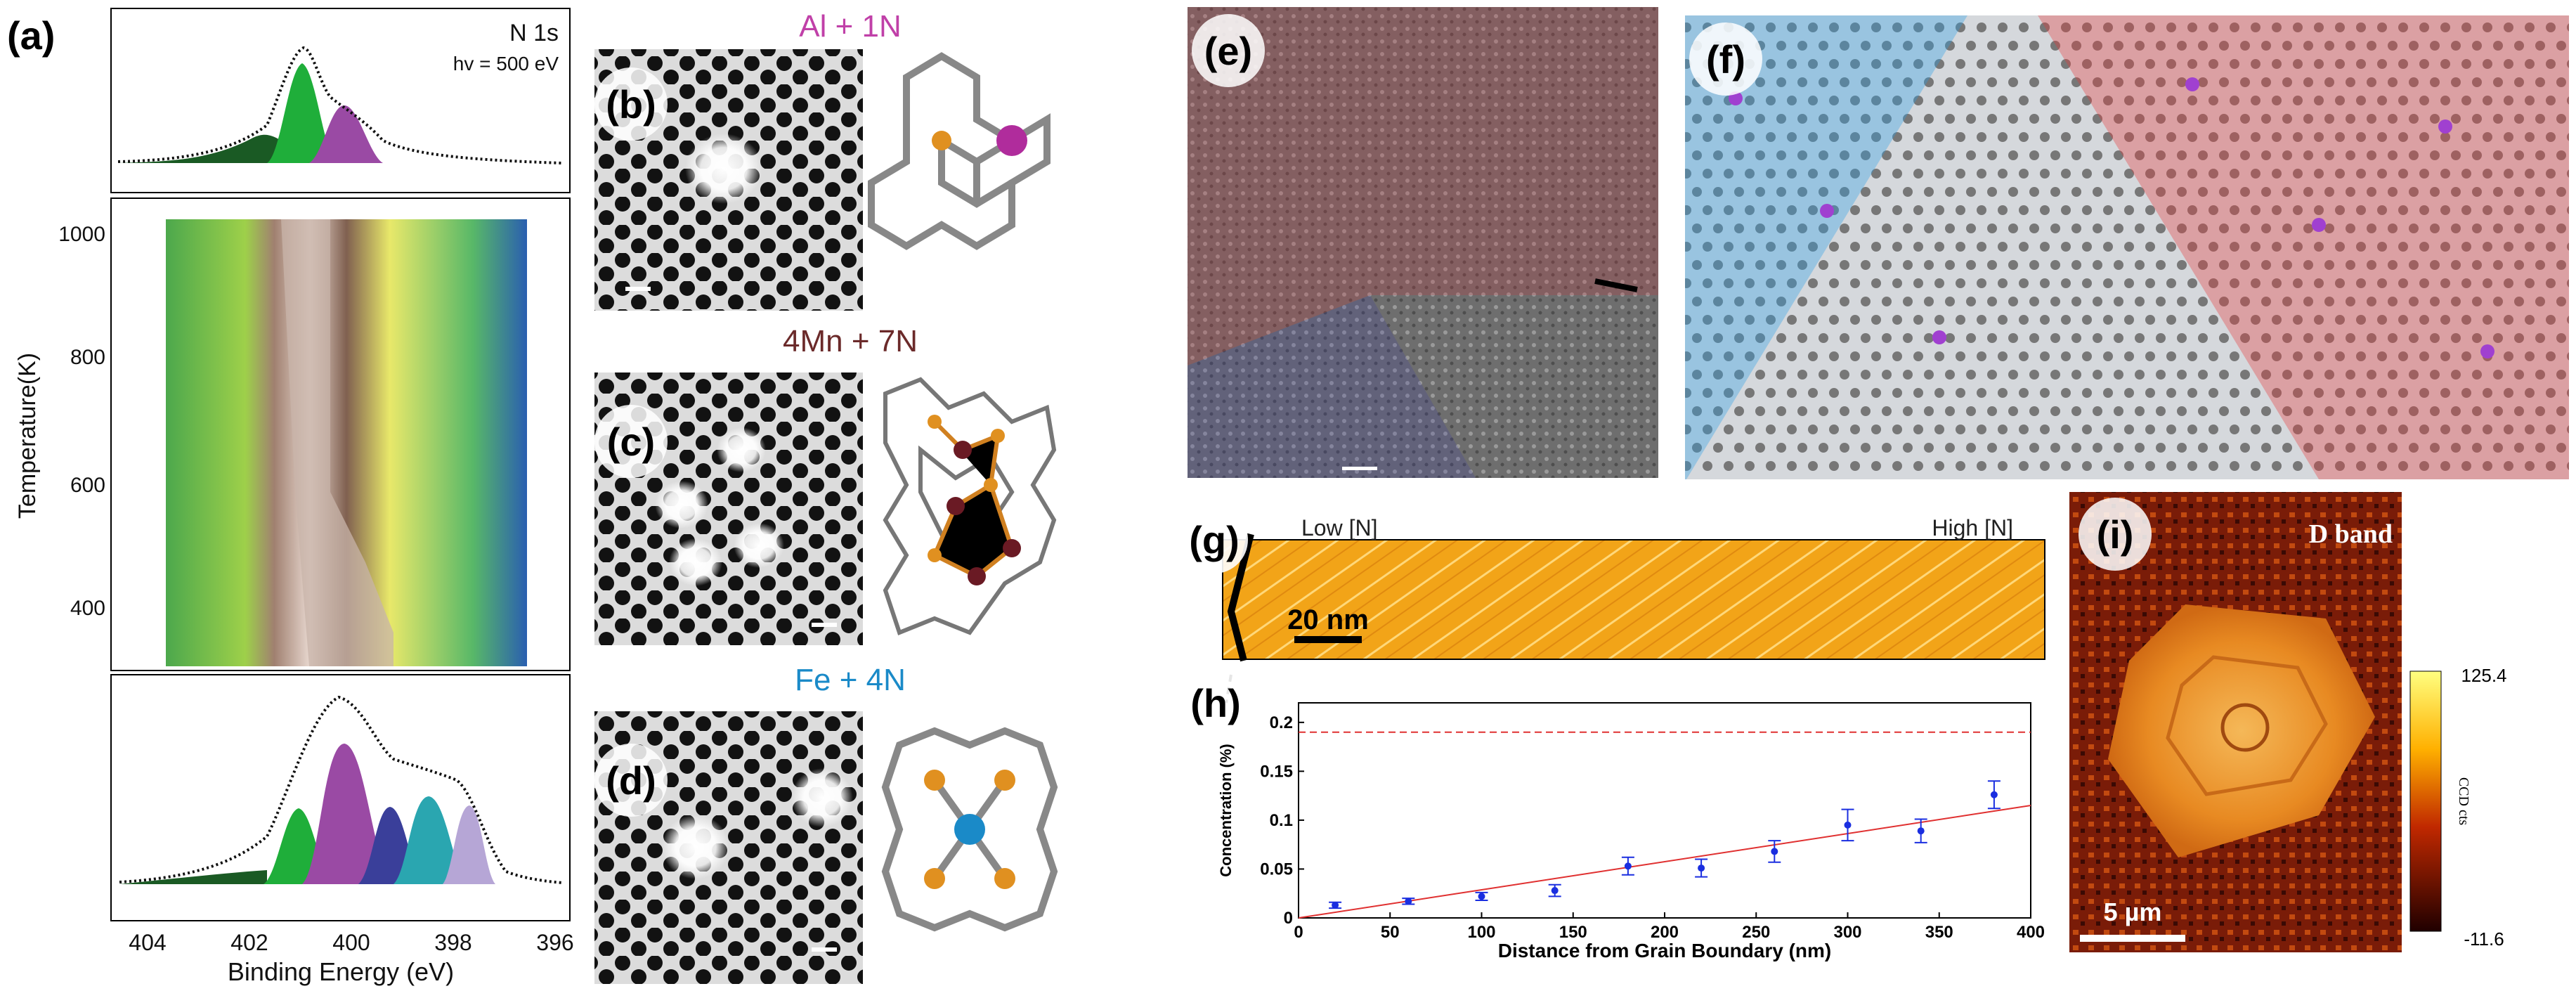  What do you see at coordinates (1826, 247) in the screenshot?
I see `panel-f-blue-region` at bounding box center [1826, 247].